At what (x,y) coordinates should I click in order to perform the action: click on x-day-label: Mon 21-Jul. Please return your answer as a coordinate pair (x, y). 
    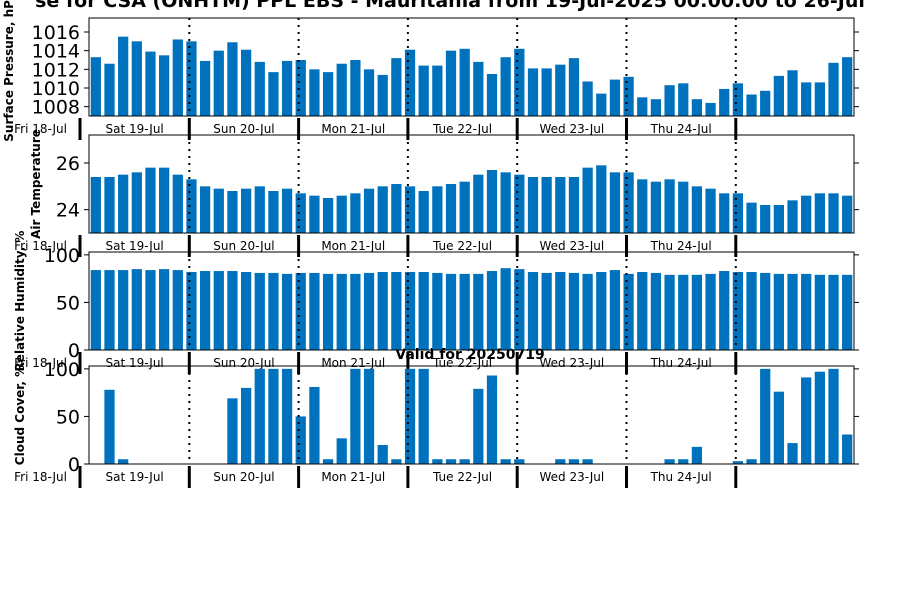
    Looking at the image, I should click on (353, 129).